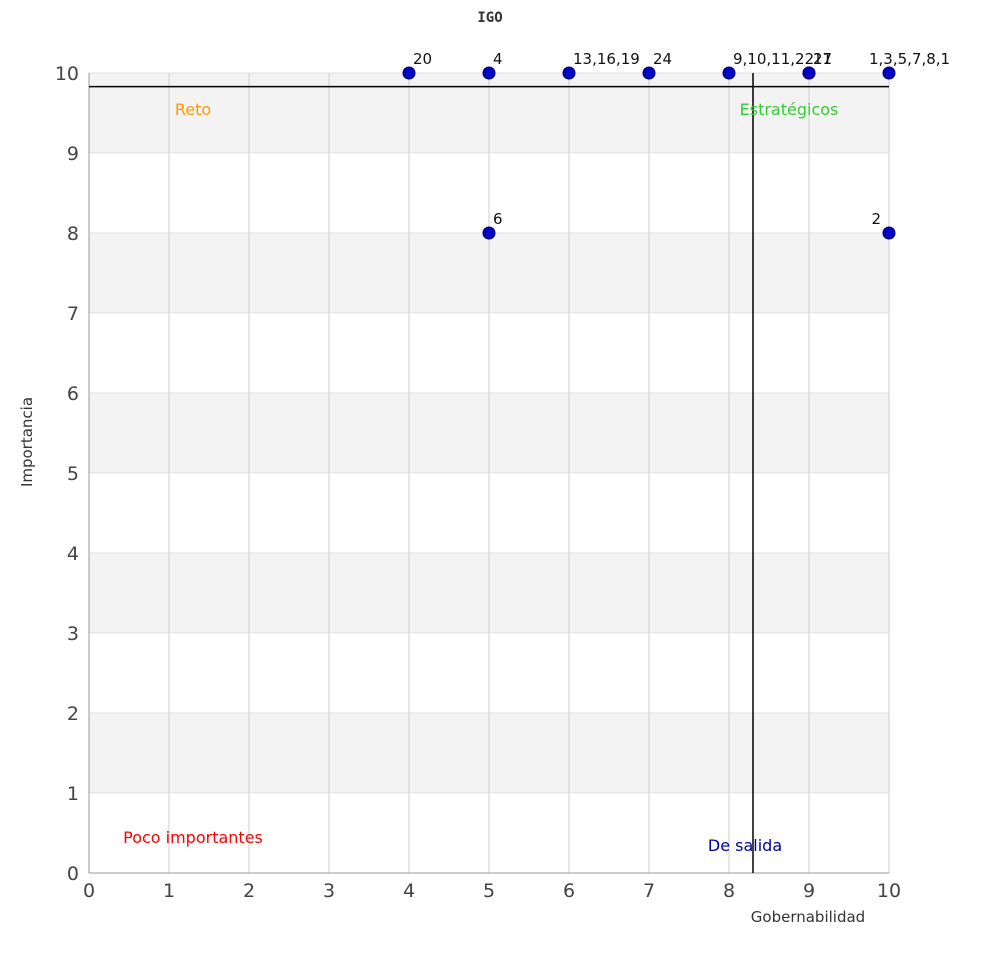  Describe the element at coordinates (73, 634) in the screenshot. I see `y-tick-label: 3` at that location.